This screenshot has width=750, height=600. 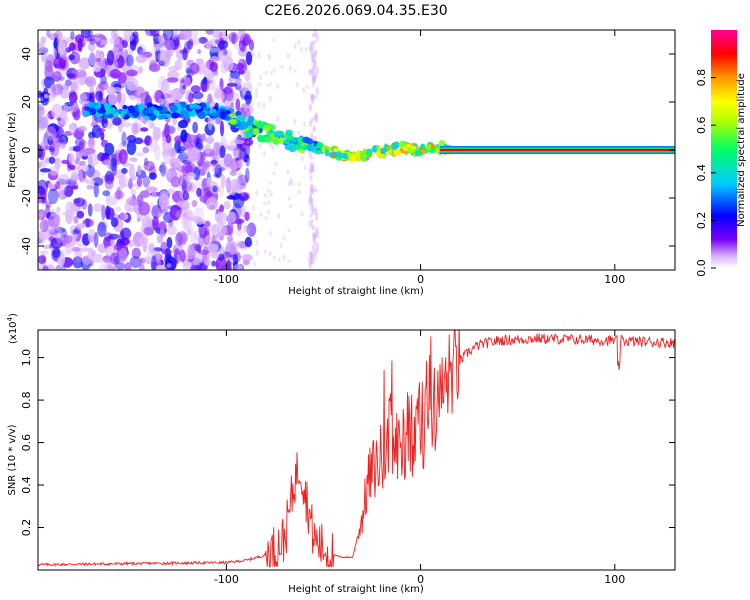 What do you see at coordinates (26, 246) in the screenshot?
I see `y-tick-label: -40` at bounding box center [26, 246].